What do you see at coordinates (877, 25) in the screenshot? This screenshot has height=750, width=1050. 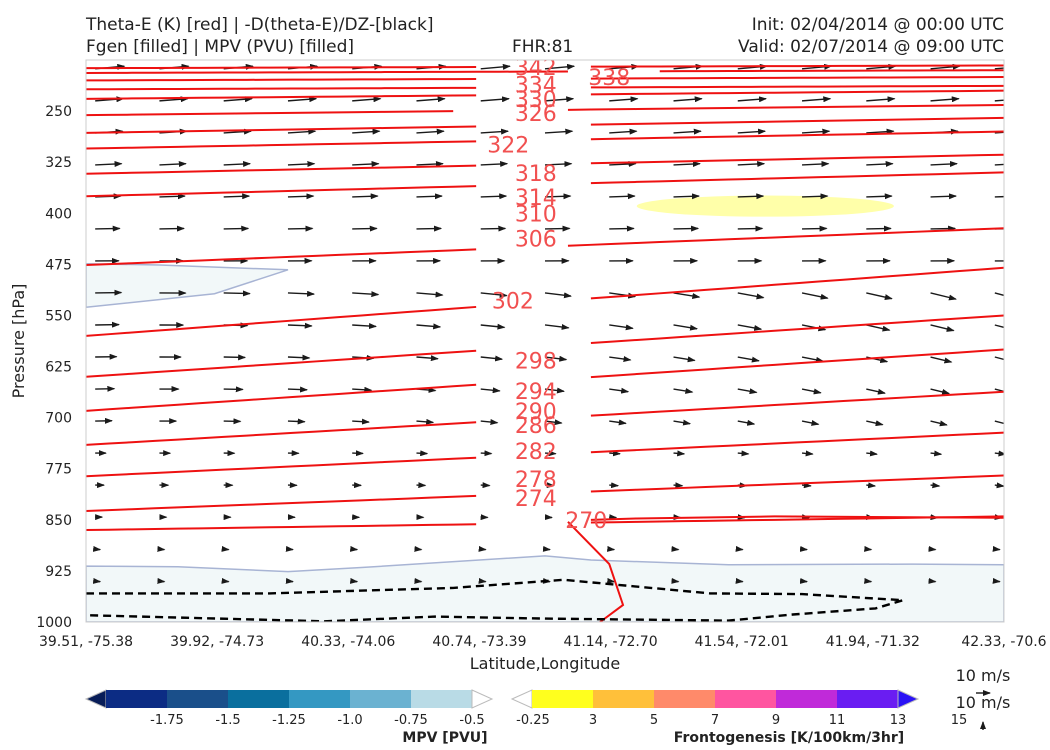 I see `init-time: Init: 02/04/2014 @ 00:00 UTC` at bounding box center [877, 25].